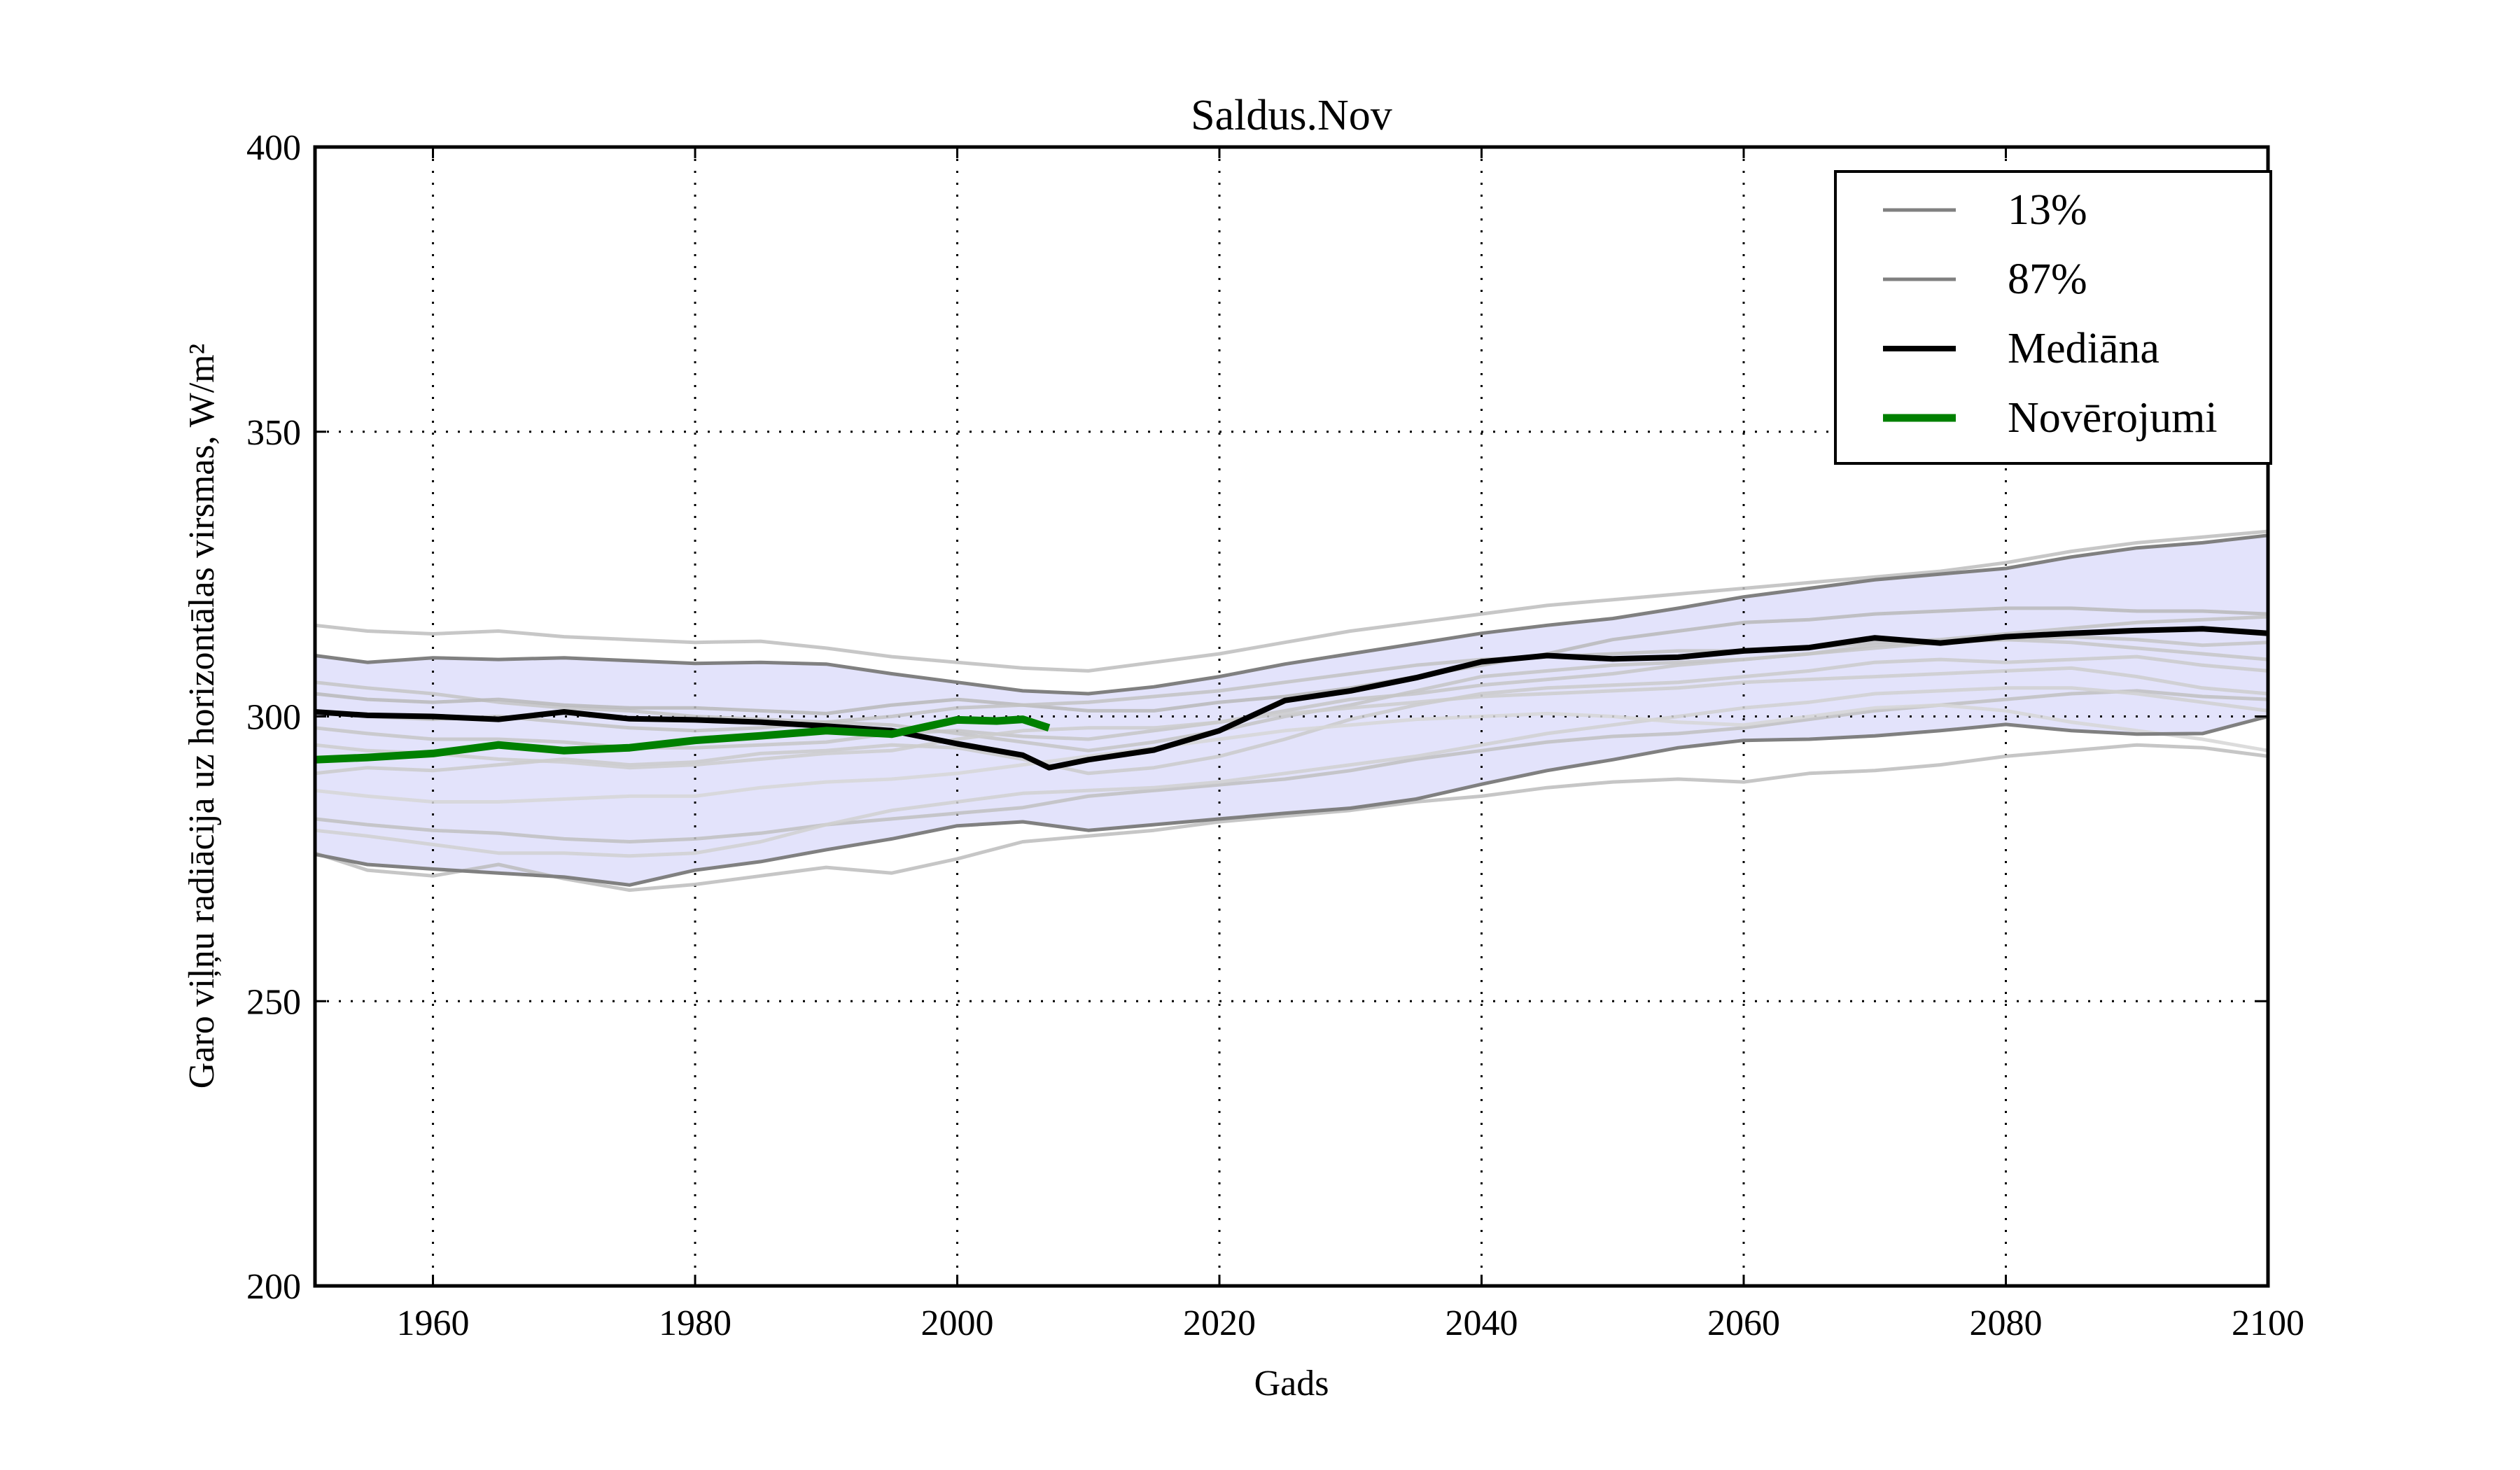 The width and height of the screenshot is (2520, 1470). I want to click on legend: 13% 87% Mediāna Novērojumi, so click(2053, 317).